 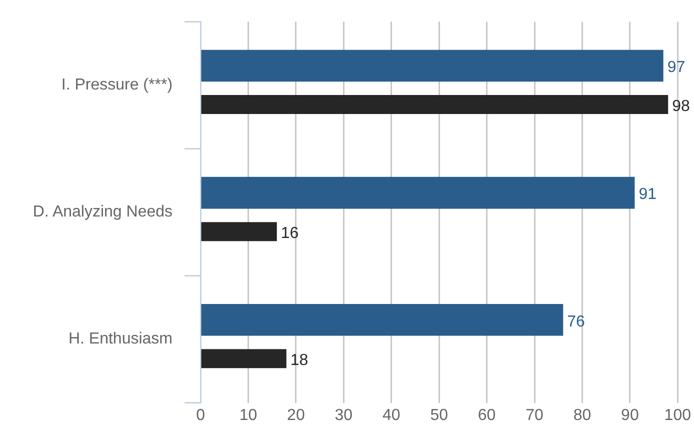 What do you see at coordinates (289, 233) in the screenshot?
I see `data-label: 16` at bounding box center [289, 233].